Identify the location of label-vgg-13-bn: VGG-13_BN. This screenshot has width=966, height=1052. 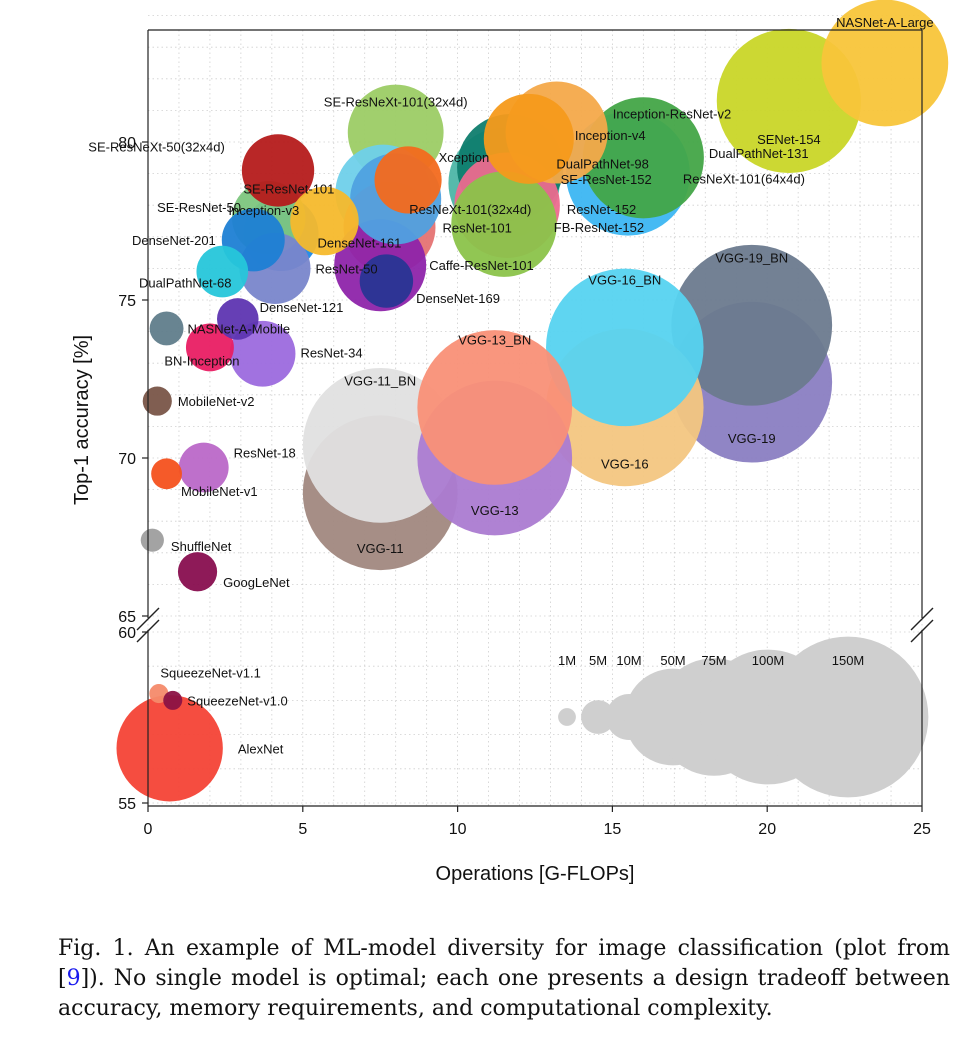
(494, 339).